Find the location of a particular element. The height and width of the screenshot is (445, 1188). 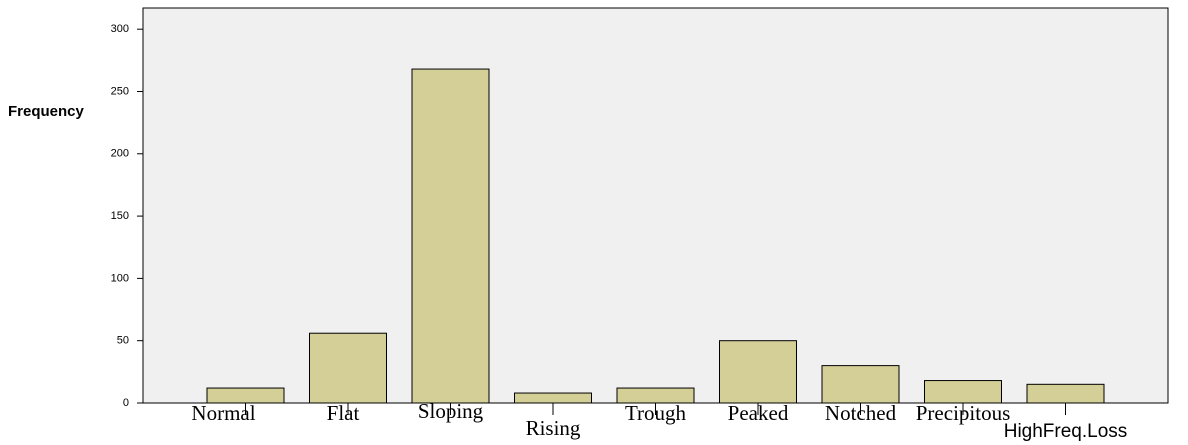

y-tick-label: 150 is located at coordinates (120, 216).